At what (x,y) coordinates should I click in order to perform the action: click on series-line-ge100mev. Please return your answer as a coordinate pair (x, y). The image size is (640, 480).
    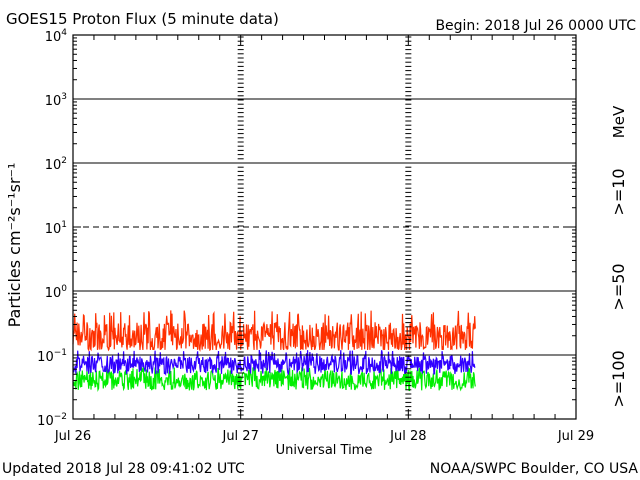
    Looking at the image, I should click on (274, 379).